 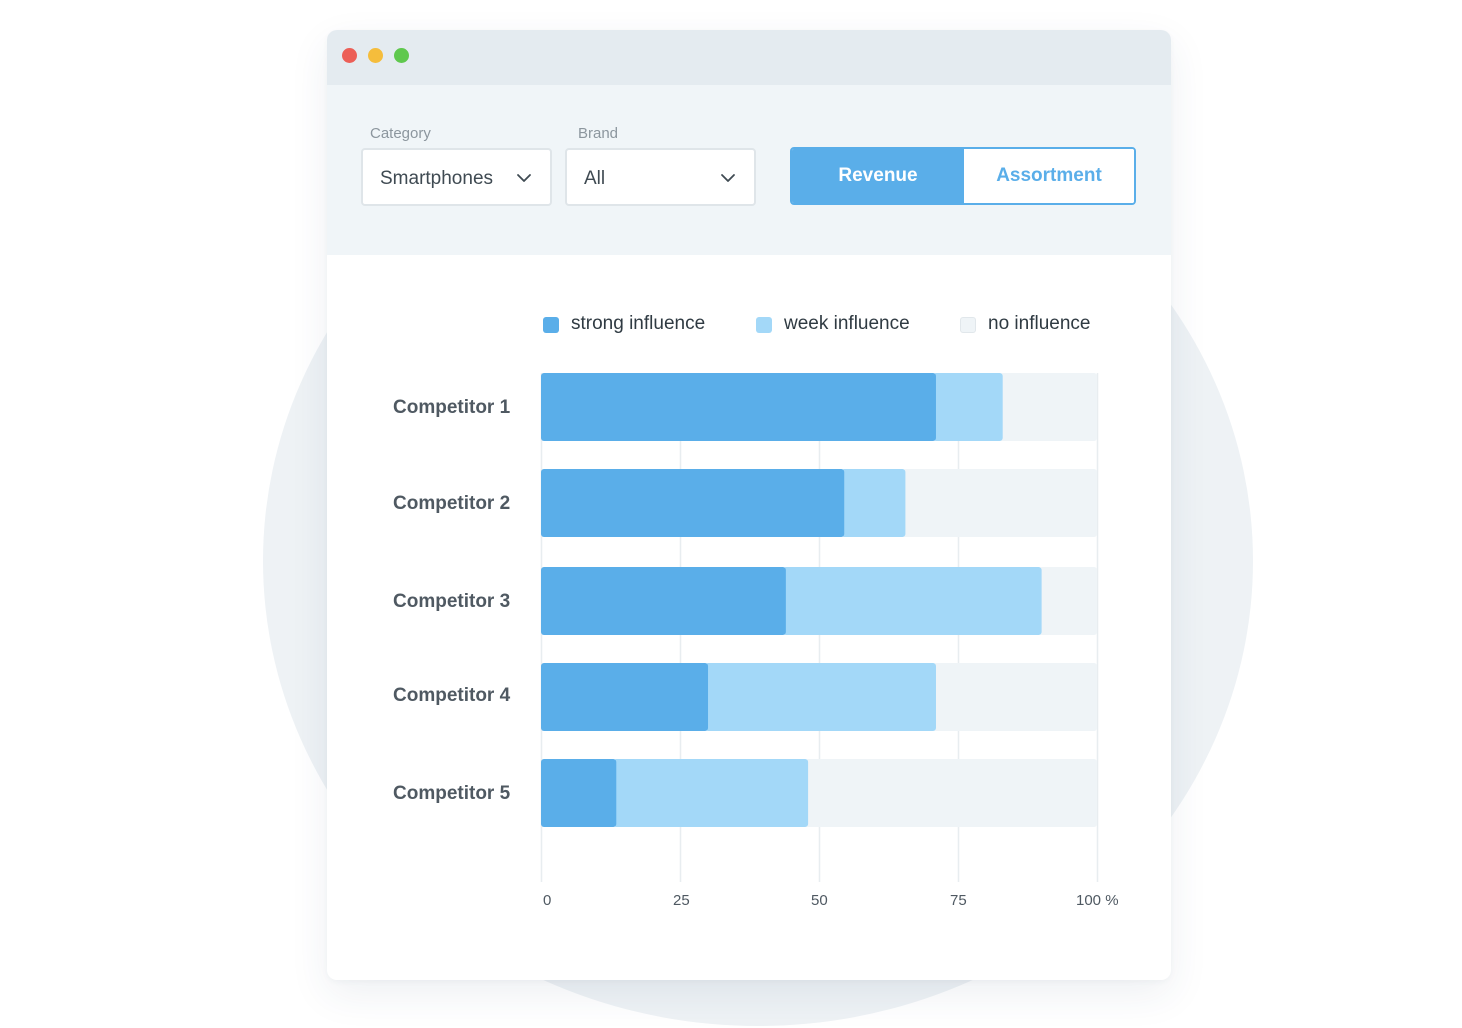 What do you see at coordinates (819, 900) in the screenshot?
I see `x-tick-label-50: 50` at bounding box center [819, 900].